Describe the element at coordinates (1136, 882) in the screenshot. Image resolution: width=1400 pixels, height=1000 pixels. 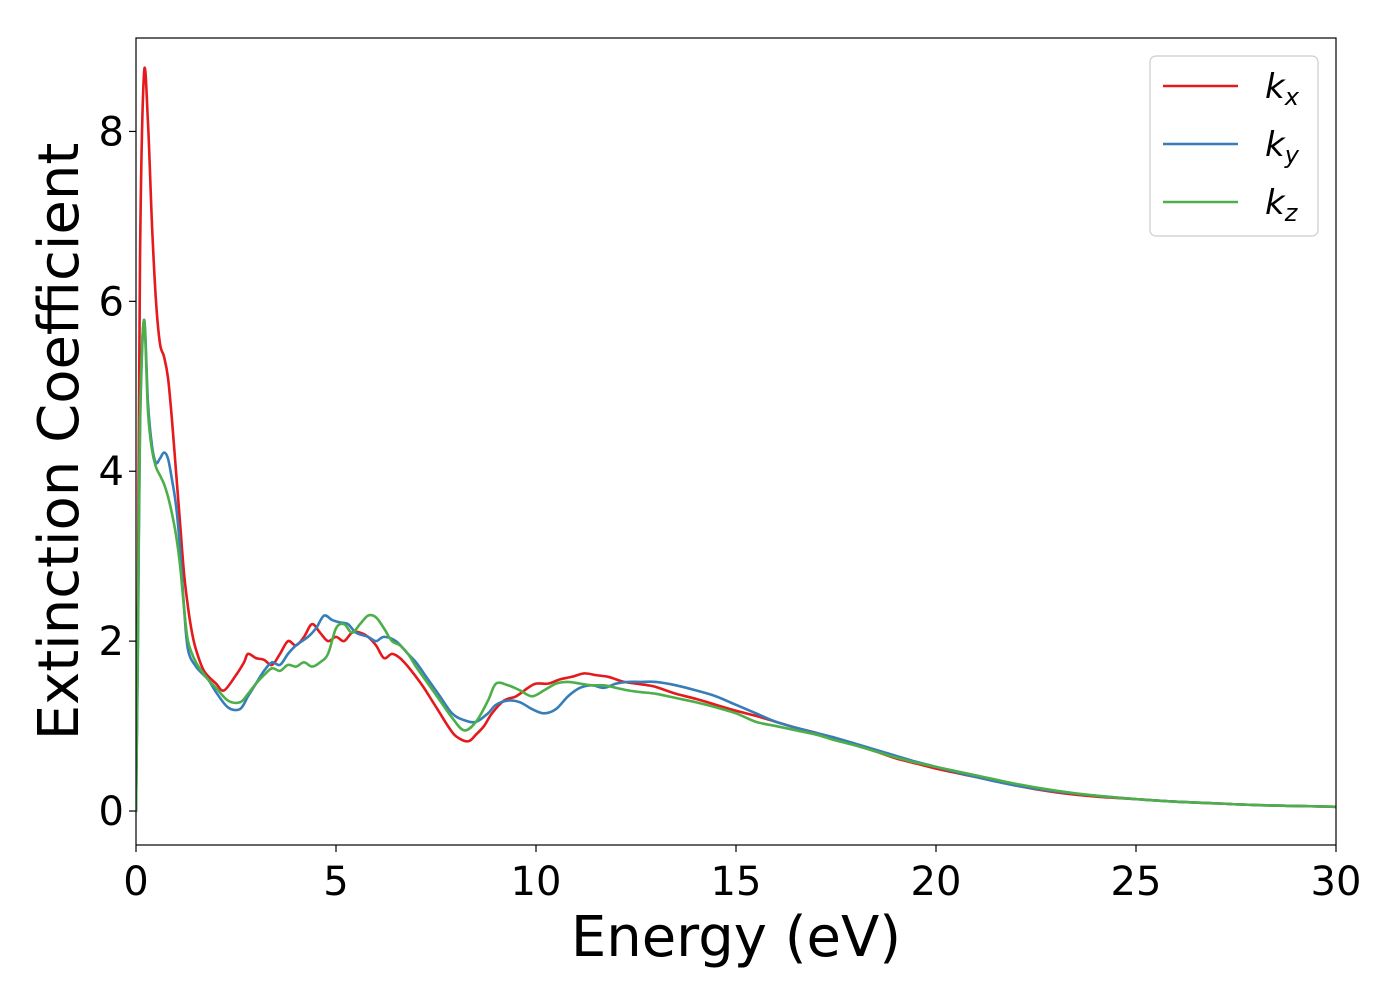
I see `x-tick-label: 25` at that location.